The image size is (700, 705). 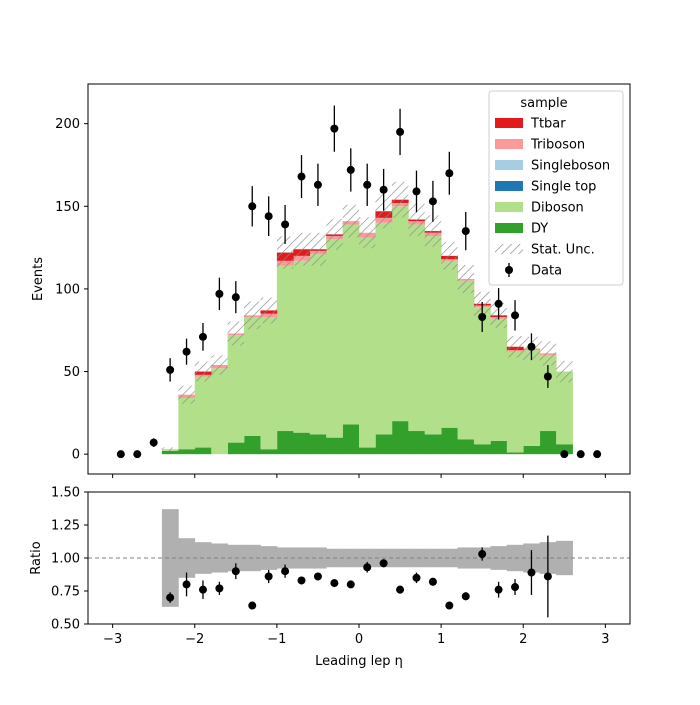 What do you see at coordinates (65, 493) in the screenshot?
I see `ratio-y-tick-label-1.50: 1.50` at bounding box center [65, 493].